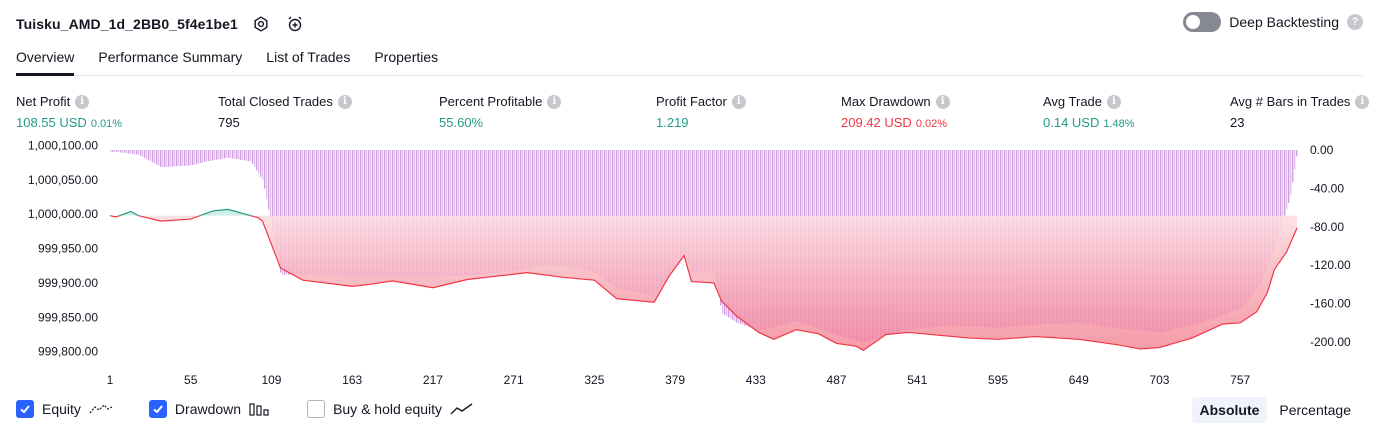 This screenshot has height=435, width=1379. Describe the element at coordinates (316, 409) in the screenshot. I see `checkbox-unchecked-icon` at that location.